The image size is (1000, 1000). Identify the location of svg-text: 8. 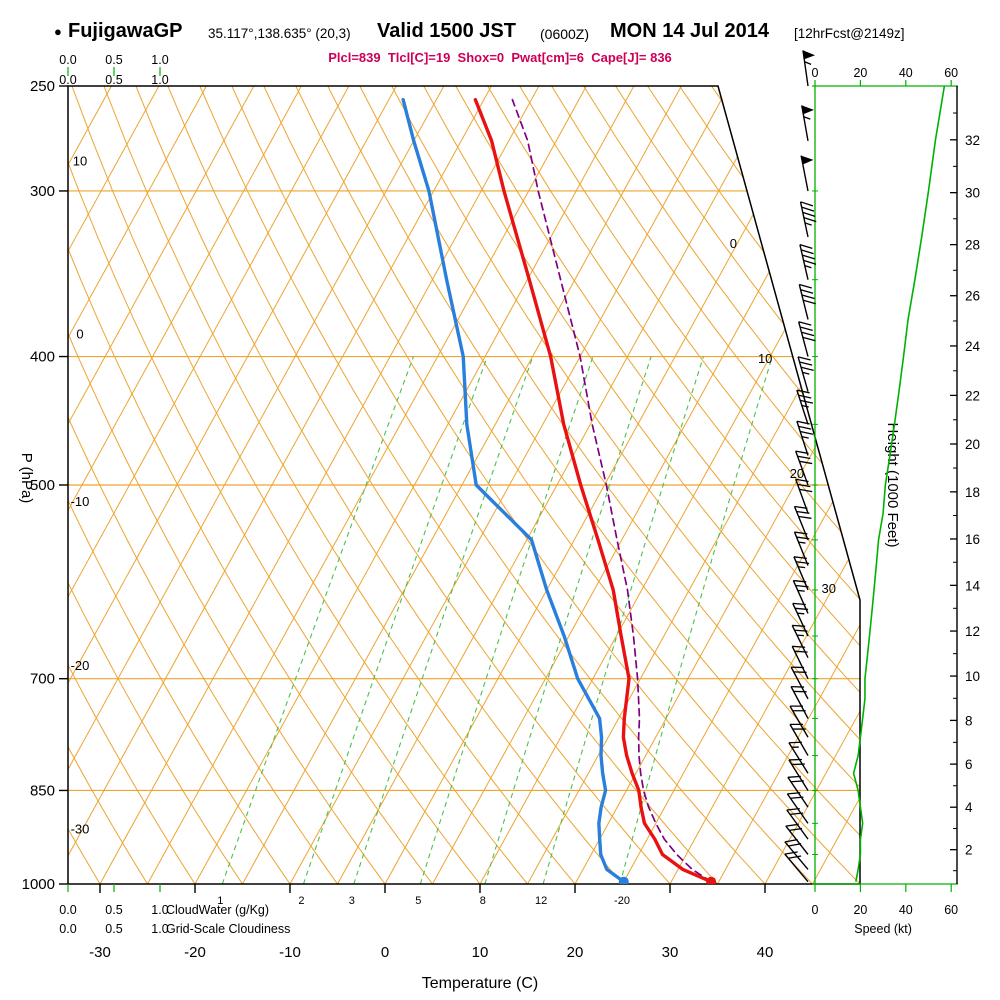
(969, 720).